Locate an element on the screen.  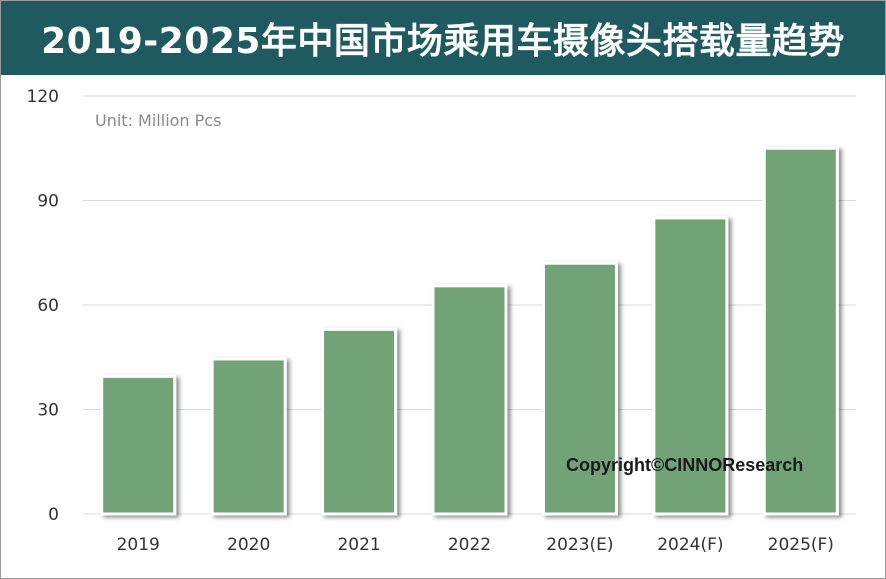
y-tick-label: 60 is located at coordinates (48, 306).